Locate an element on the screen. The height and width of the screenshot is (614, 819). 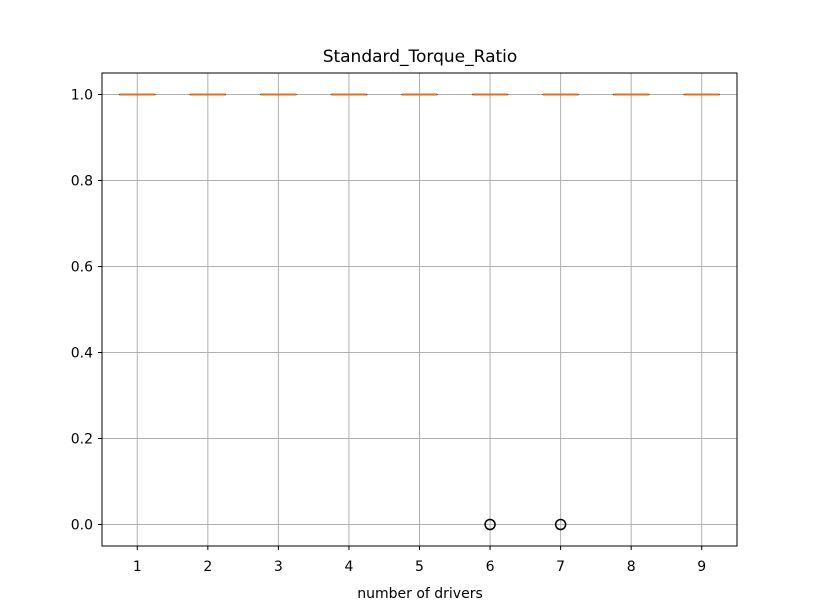
x-axis-label: number of drivers is located at coordinates (420, 594).